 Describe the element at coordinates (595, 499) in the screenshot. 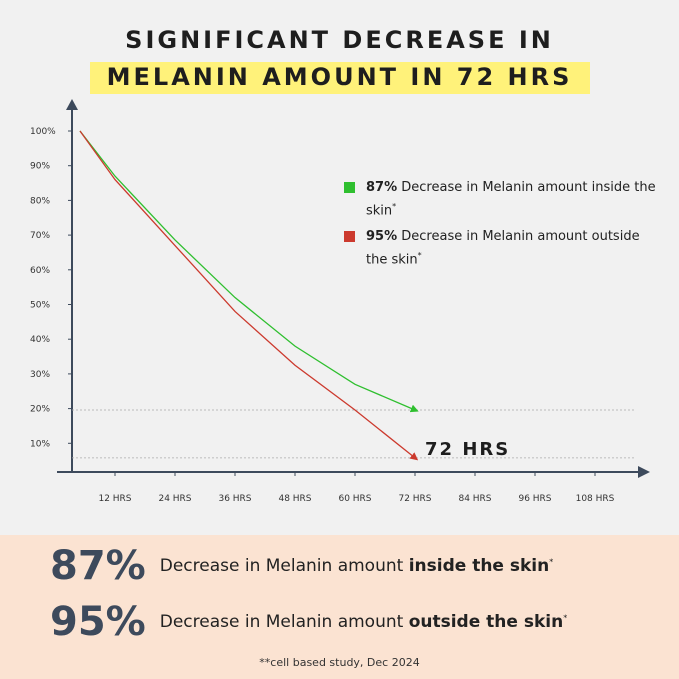

I see `x-tick-label: 108 HRS` at that location.